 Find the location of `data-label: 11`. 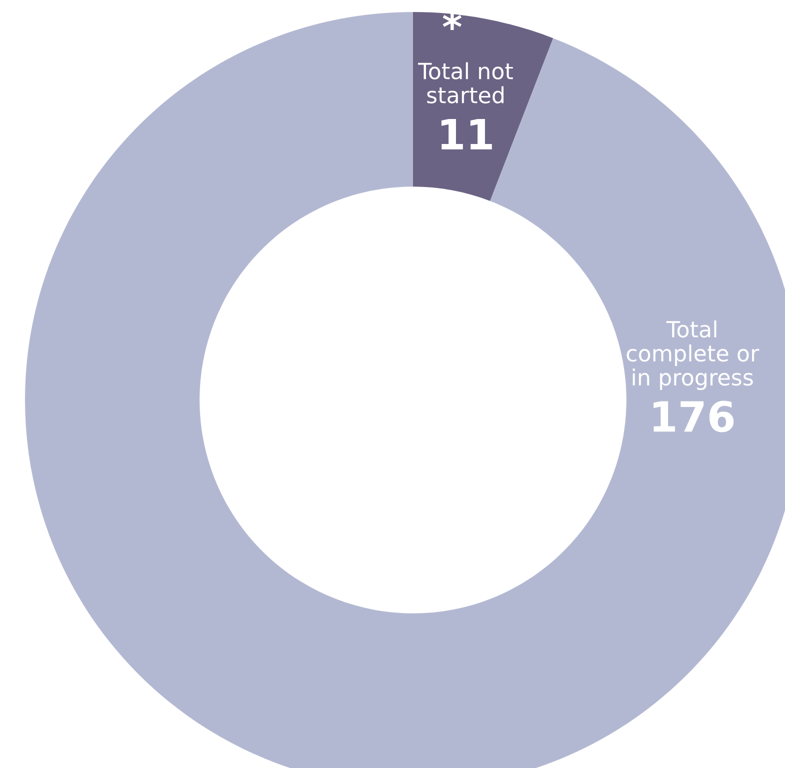

data-label: 11 is located at coordinates (466, 134).